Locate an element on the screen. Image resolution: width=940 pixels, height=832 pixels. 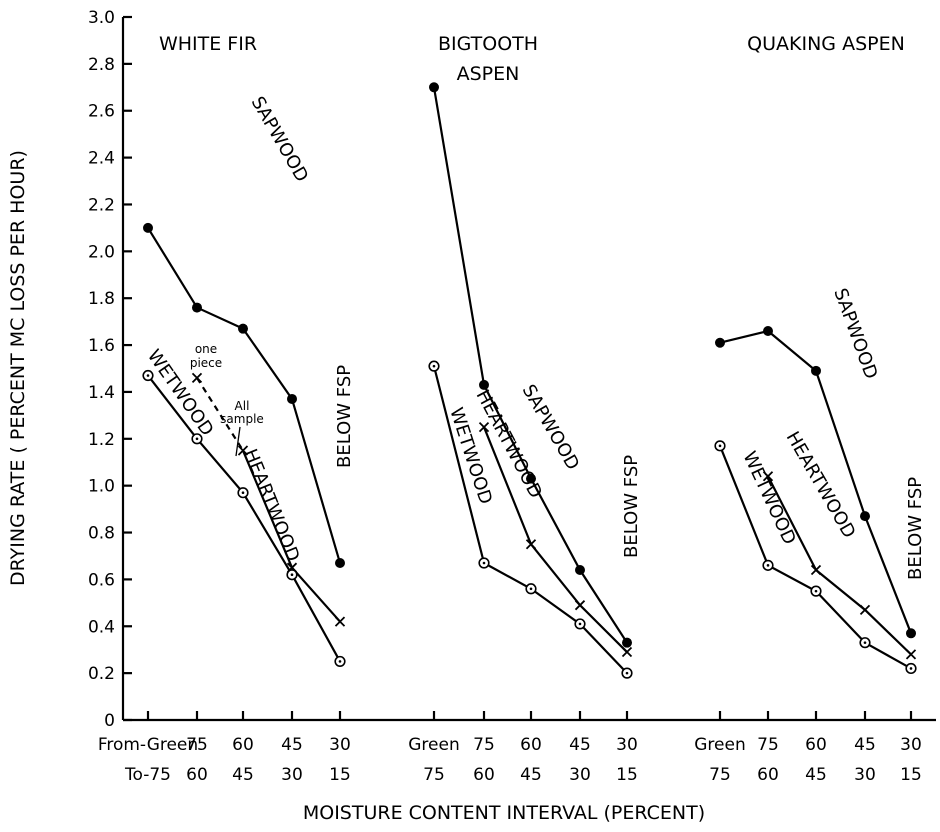
y-tick-label: 1.8 is located at coordinates (101, 299).